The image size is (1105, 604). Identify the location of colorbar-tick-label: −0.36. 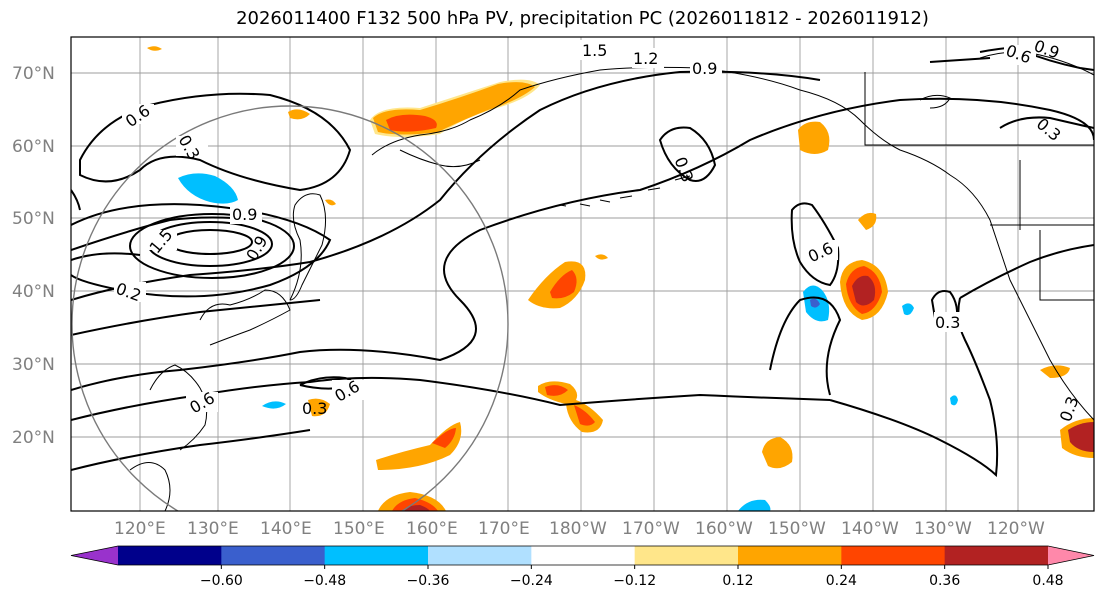
(428, 581).